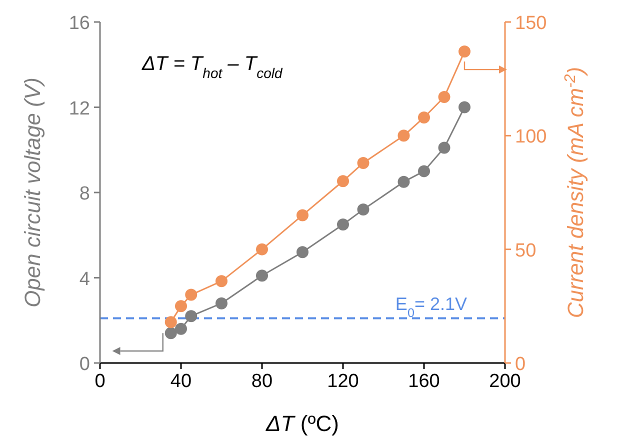  I want to click on x-tick-label: 40, so click(181, 381).